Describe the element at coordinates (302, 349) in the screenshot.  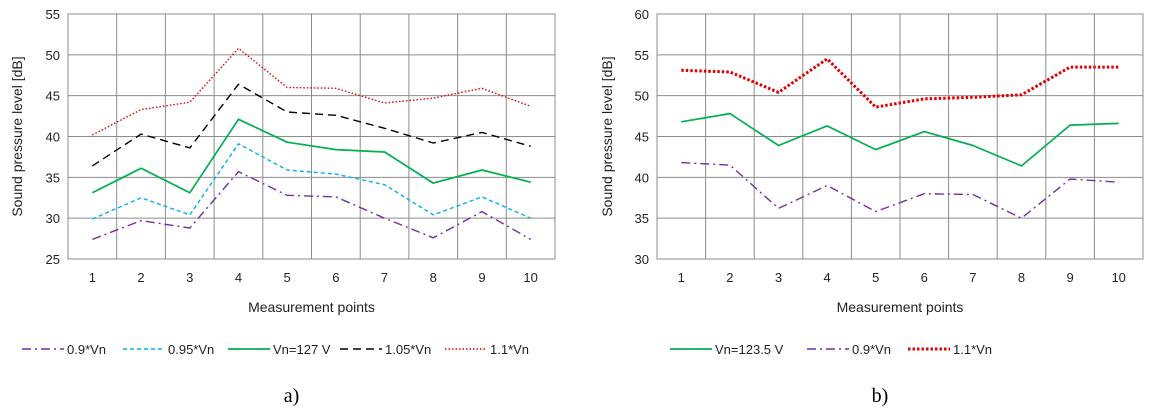
I see `legend-label: Vn=127 V` at that location.